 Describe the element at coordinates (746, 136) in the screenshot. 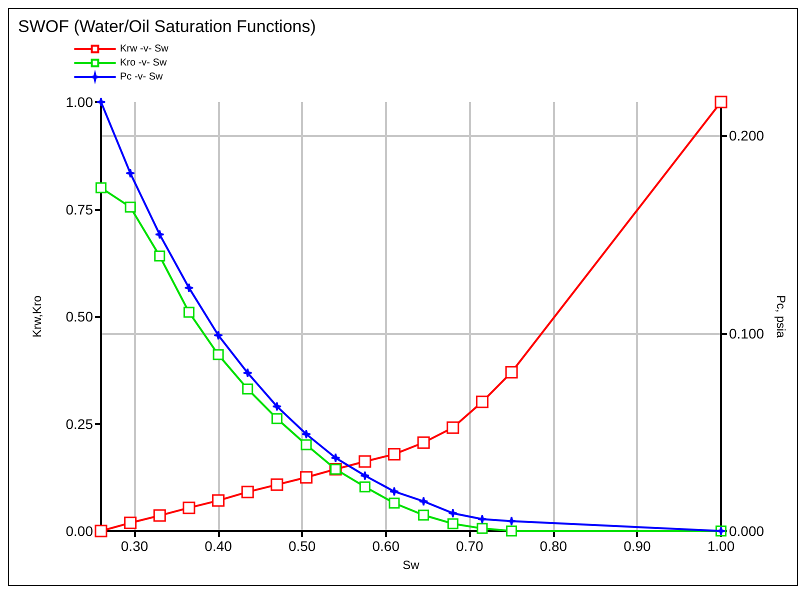

I see `y2-tick-label: 0.200` at that location.